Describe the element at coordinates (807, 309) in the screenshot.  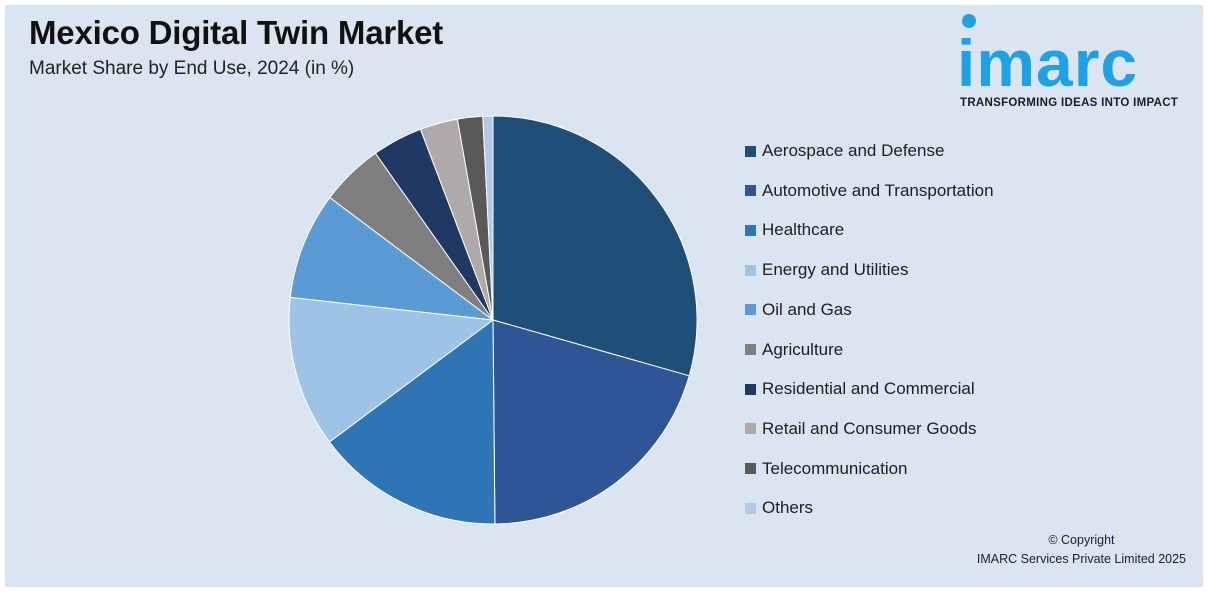
I see `legend-label: Oil and Gas` at that location.